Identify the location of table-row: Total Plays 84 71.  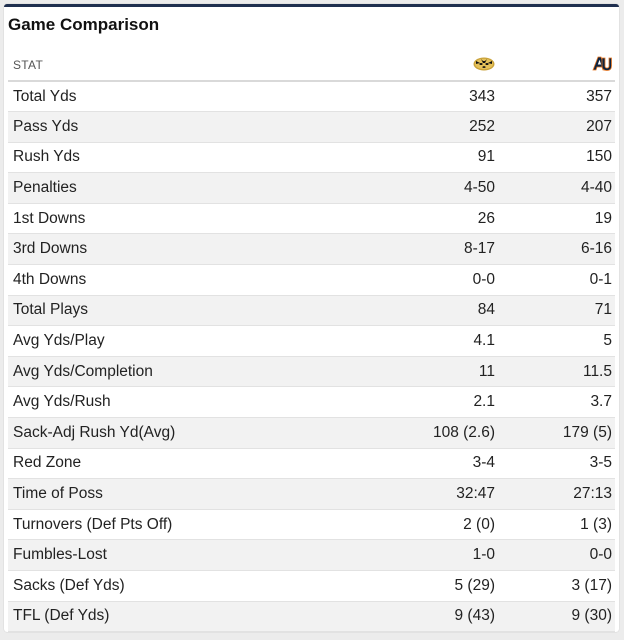
(311, 311).